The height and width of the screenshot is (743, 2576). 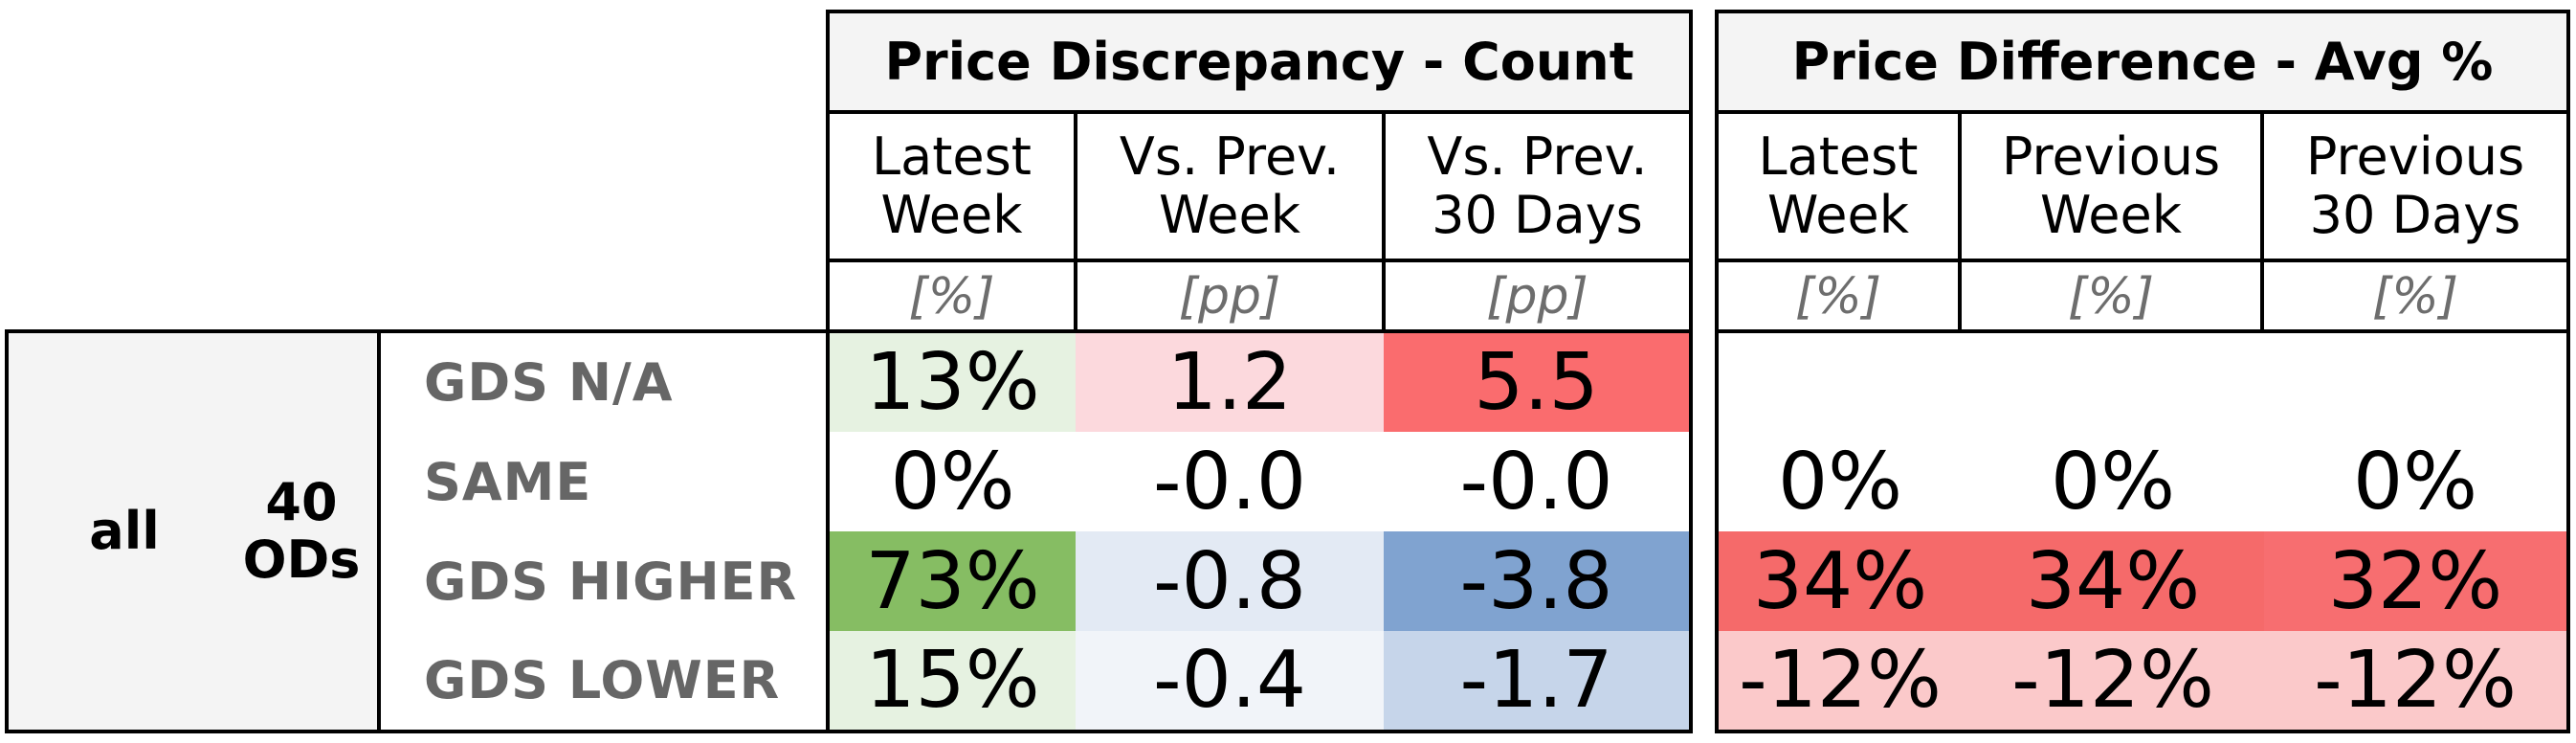 What do you see at coordinates (1840, 581) in the screenshot?
I see `avg-cell-r2-c0: 34%` at bounding box center [1840, 581].